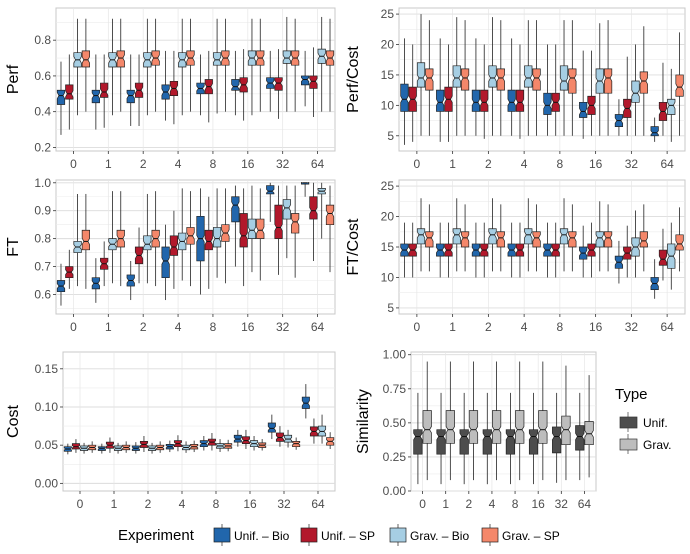 Image resolution: width=690 pixels, height=554 pixels. I want to click on legend-experiment-label: Unif. – SP, so click(348, 536).